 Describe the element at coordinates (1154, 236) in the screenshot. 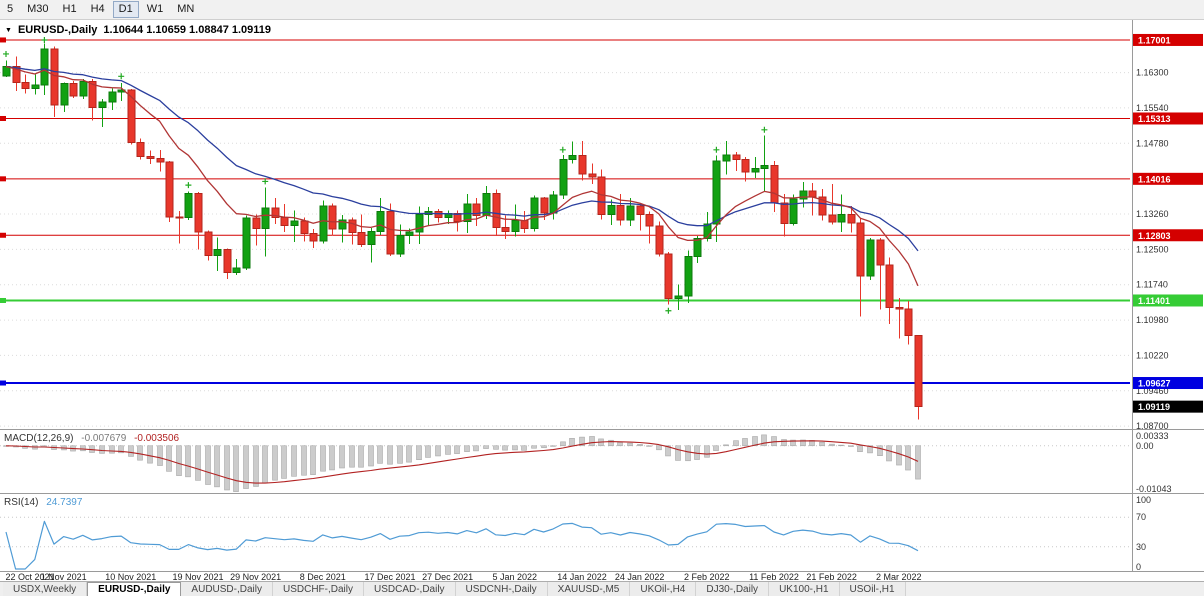

I see `svg-text: 1.12803` at that location.